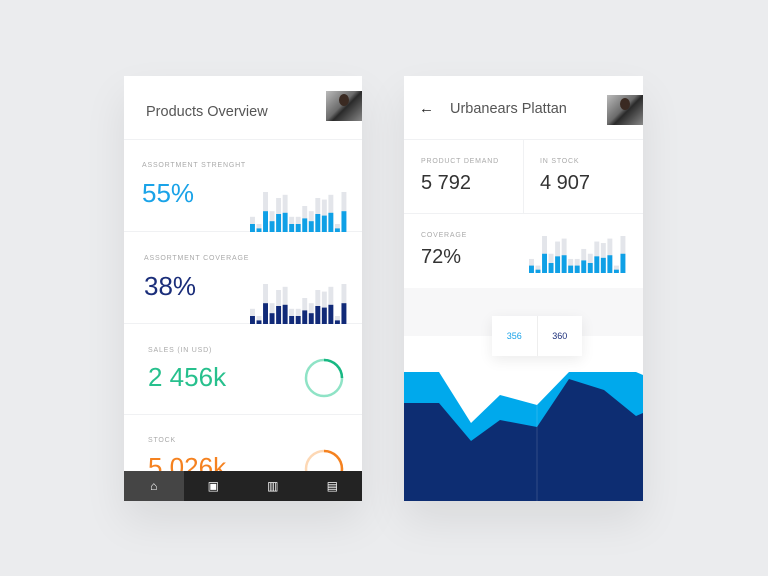  What do you see at coordinates (523, 440) in the screenshot?
I see `area-series-dark` at bounding box center [523, 440].